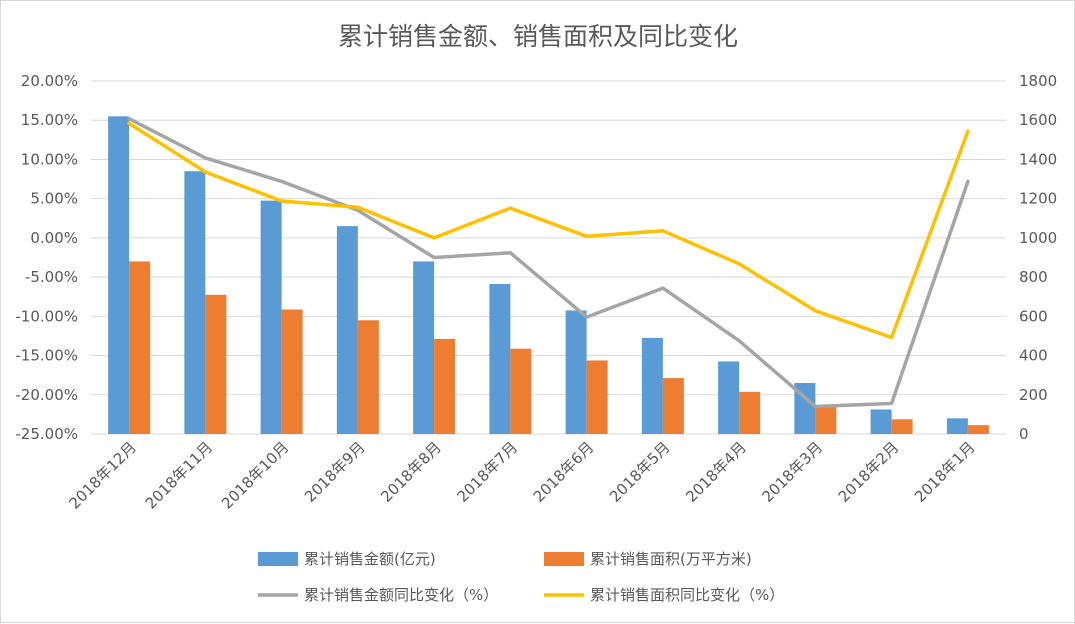 This screenshot has width=1075, height=624. What do you see at coordinates (687, 595) in the screenshot?
I see `legend-label: 累计销售面积同比变化（%）` at bounding box center [687, 595].